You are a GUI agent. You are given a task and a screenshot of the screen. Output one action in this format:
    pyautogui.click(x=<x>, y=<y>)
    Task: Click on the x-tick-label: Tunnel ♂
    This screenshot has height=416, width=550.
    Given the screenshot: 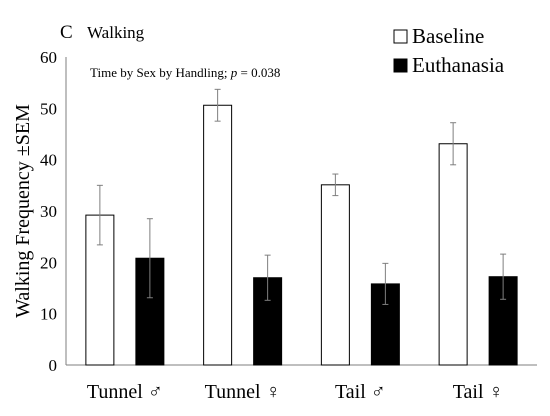 What is the action you would take?
    pyautogui.click(x=125, y=392)
    